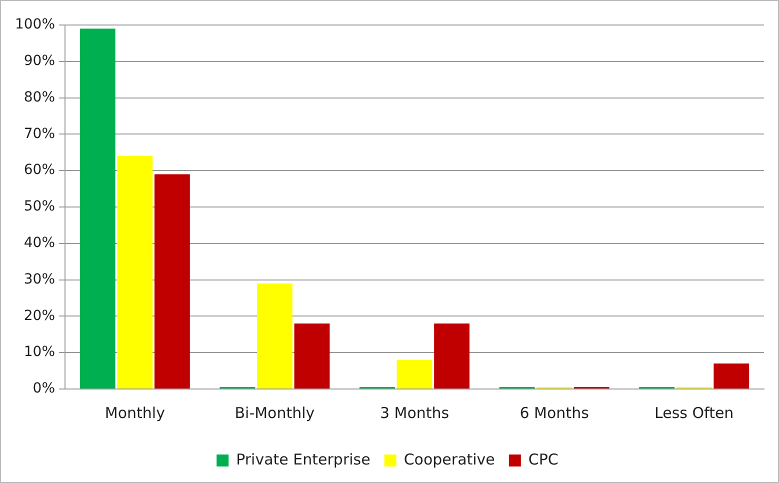 Image resolution: width=779 pixels, height=483 pixels. What do you see at coordinates (40, 134) in the screenshot?
I see `y-tick-label: 70%` at bounding box center [40, 134].